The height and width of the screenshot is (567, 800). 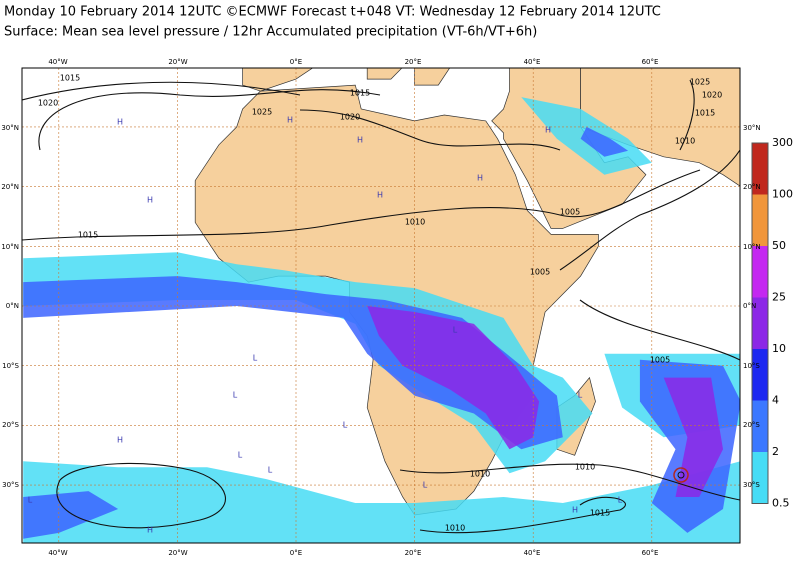 I want to click on cyclone-ring, so click(x=681, y=475).